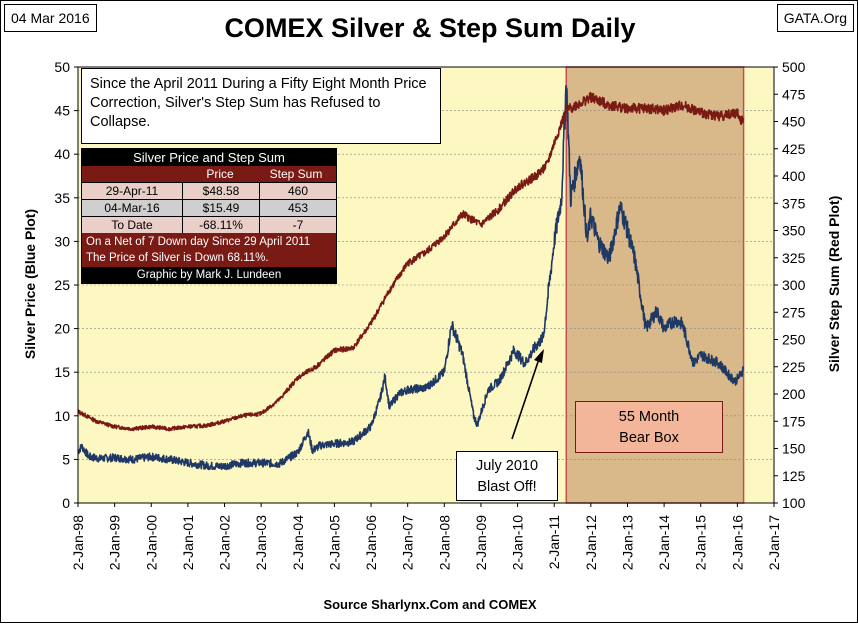 This screenshot has width=858, height=624. Describe the element at coordinates (649, 438) in the screenshot. I see `bear-box-line: Bear Box` at that location.